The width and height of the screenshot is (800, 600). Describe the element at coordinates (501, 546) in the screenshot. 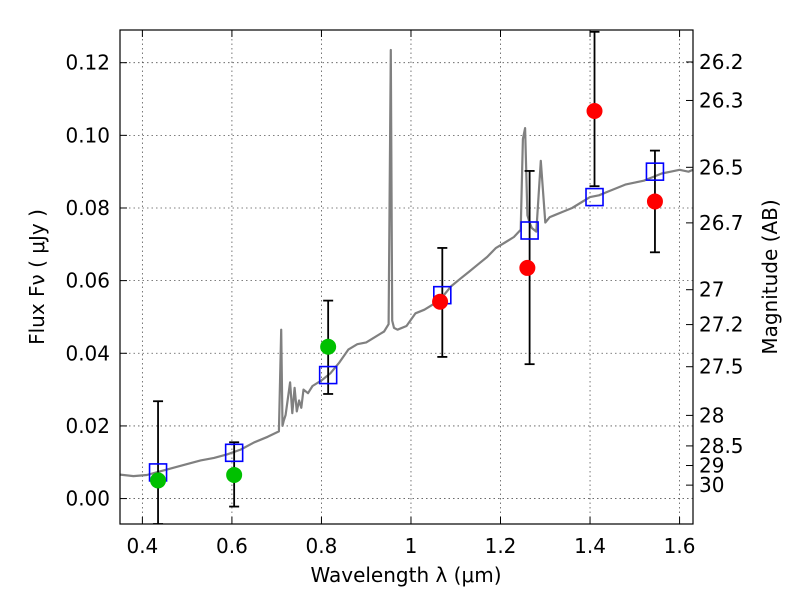

I see `x-tick-label: 1.2` at that location.